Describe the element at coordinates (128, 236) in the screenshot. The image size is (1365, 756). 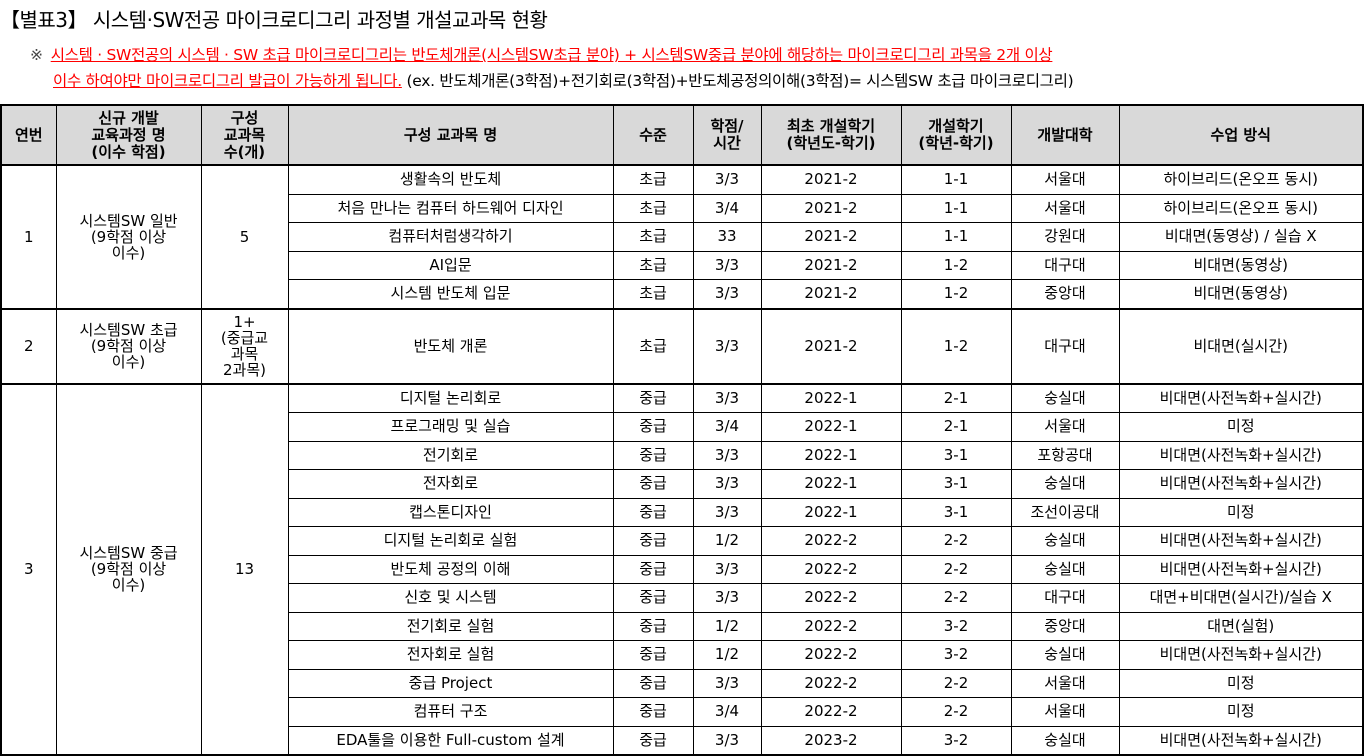
I see `program-name: 시스템SW 일반 (9학점 이상 이수)` at that location.